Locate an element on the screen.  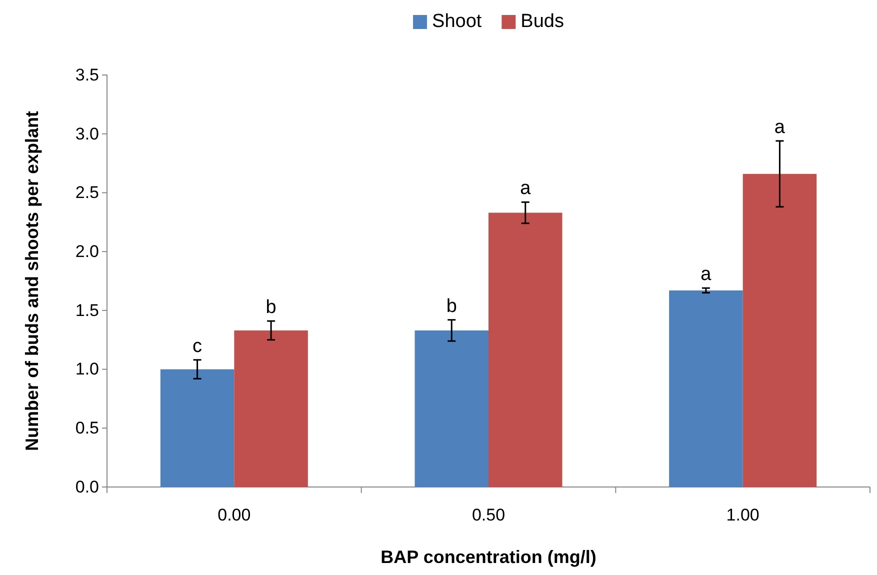
y-tick-label: 3.5 is located at coordinates (87, 74).